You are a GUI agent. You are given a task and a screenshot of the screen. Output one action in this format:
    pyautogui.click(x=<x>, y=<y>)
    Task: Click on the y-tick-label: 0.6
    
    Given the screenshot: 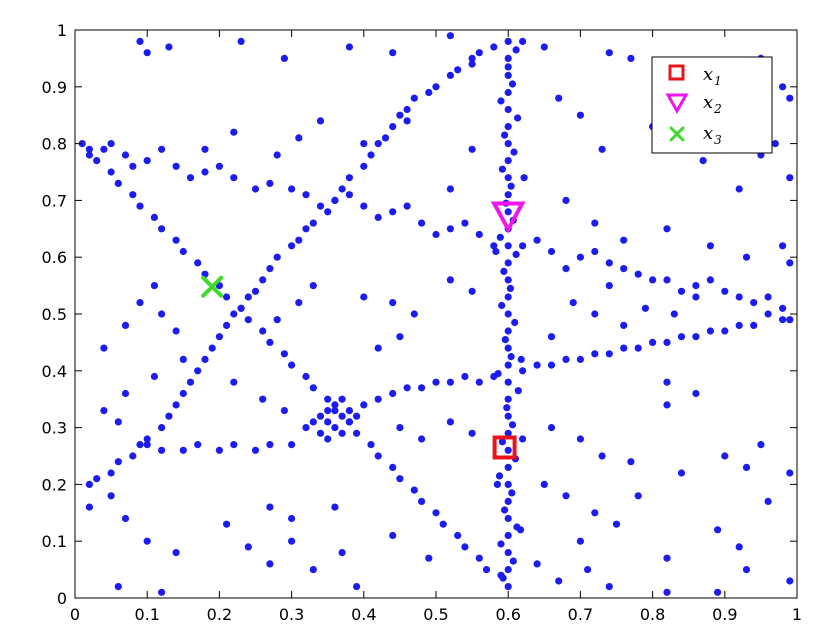 What is the action you would take?
    pyautogui.click(x=54, y=257)
    